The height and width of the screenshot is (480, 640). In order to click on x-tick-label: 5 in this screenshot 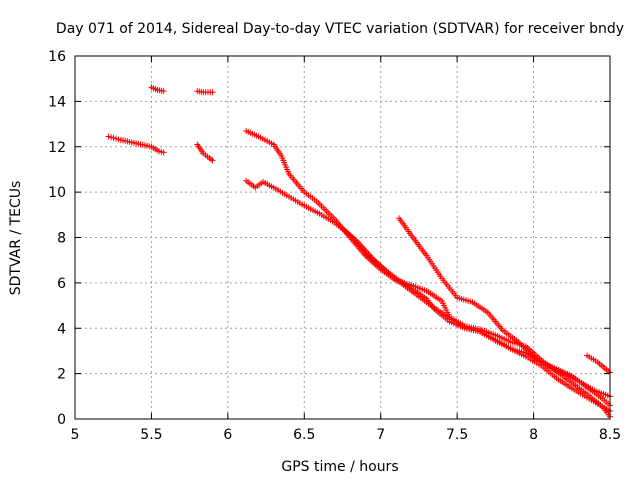, I will do `click(75, 435)`.